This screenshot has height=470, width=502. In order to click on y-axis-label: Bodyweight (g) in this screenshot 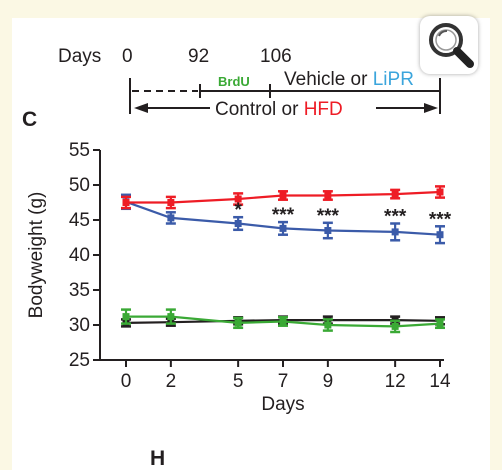, I will do `click(36, 255)`.